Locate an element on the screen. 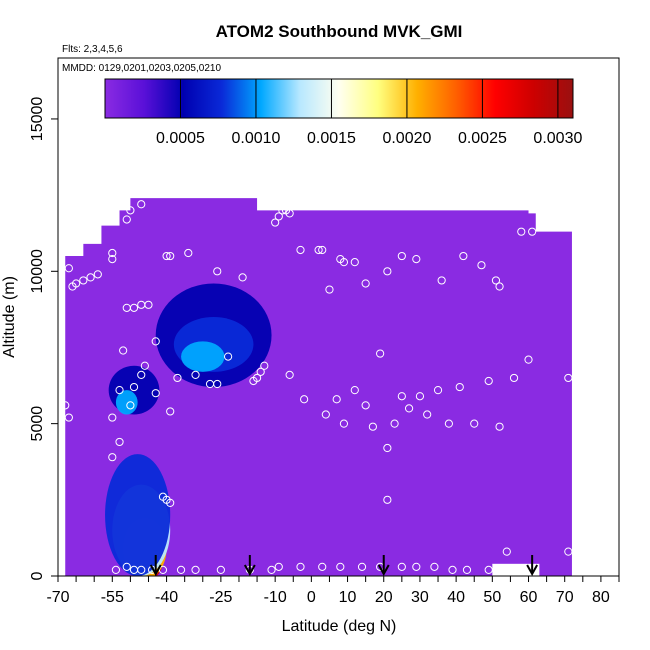 The width and height of the screenshot is (650, 650). colorbar-tick-label: 0.0015 is located at coordinates (331, 138).